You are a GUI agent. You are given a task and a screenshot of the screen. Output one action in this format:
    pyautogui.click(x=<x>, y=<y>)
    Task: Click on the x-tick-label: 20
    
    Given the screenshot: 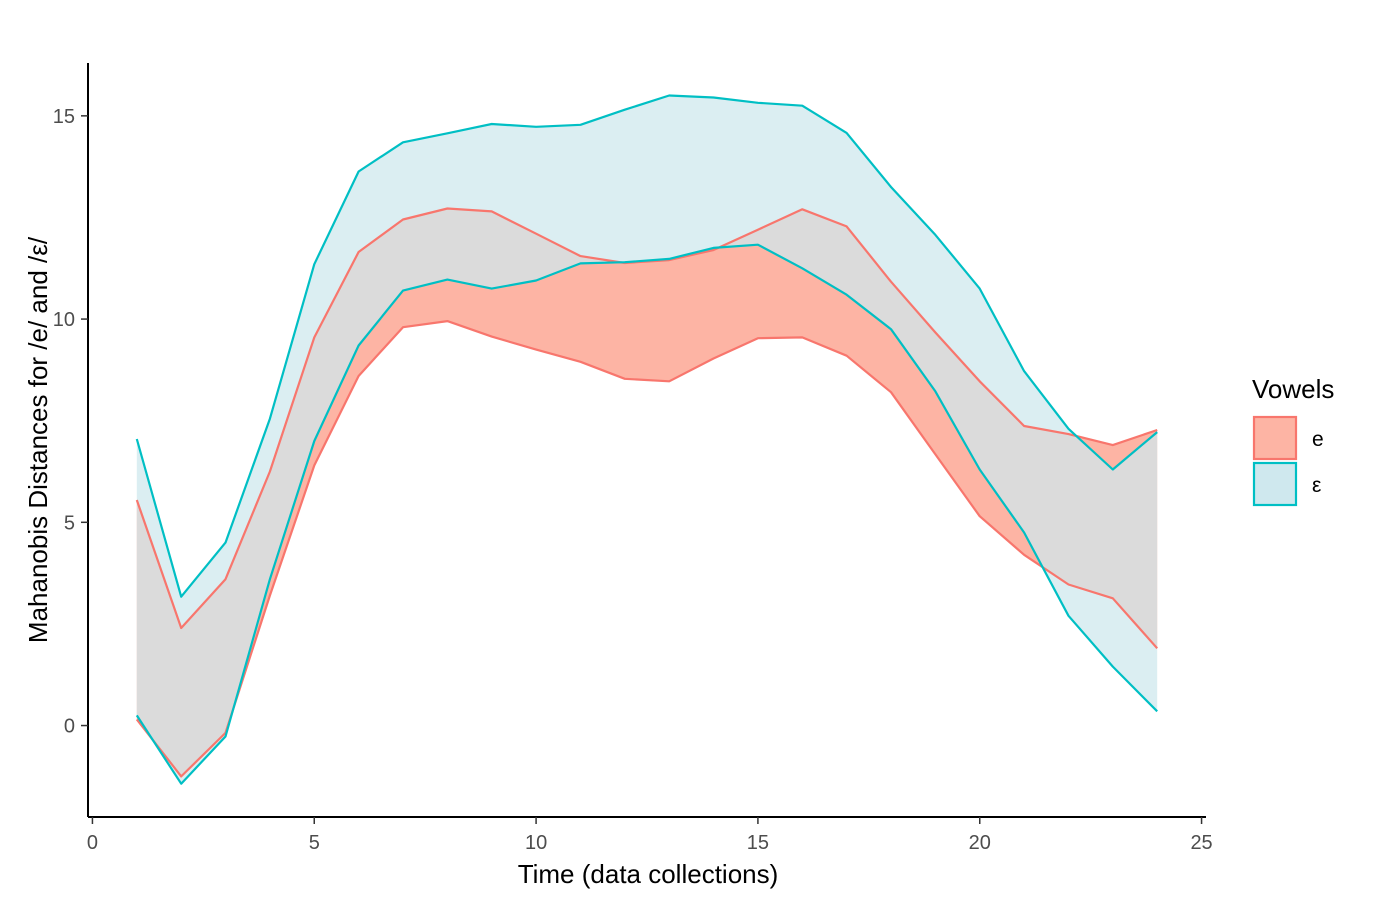 What is the action you would take?
    pyautogui.click(x=980, y=843)
    